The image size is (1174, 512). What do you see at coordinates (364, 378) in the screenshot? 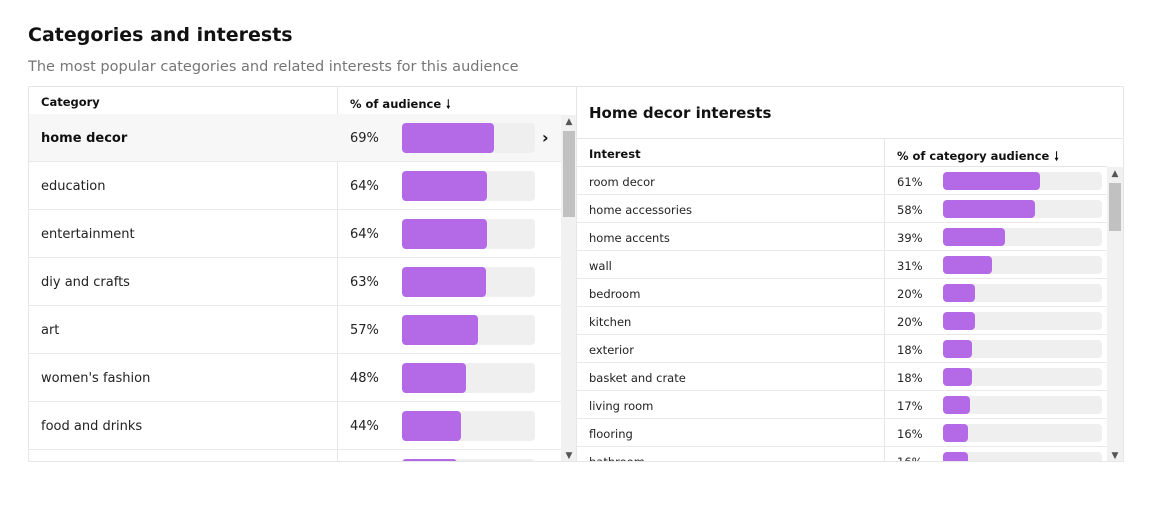
I see `category-row-percentage: 48%` at bounding box center [364, 378].